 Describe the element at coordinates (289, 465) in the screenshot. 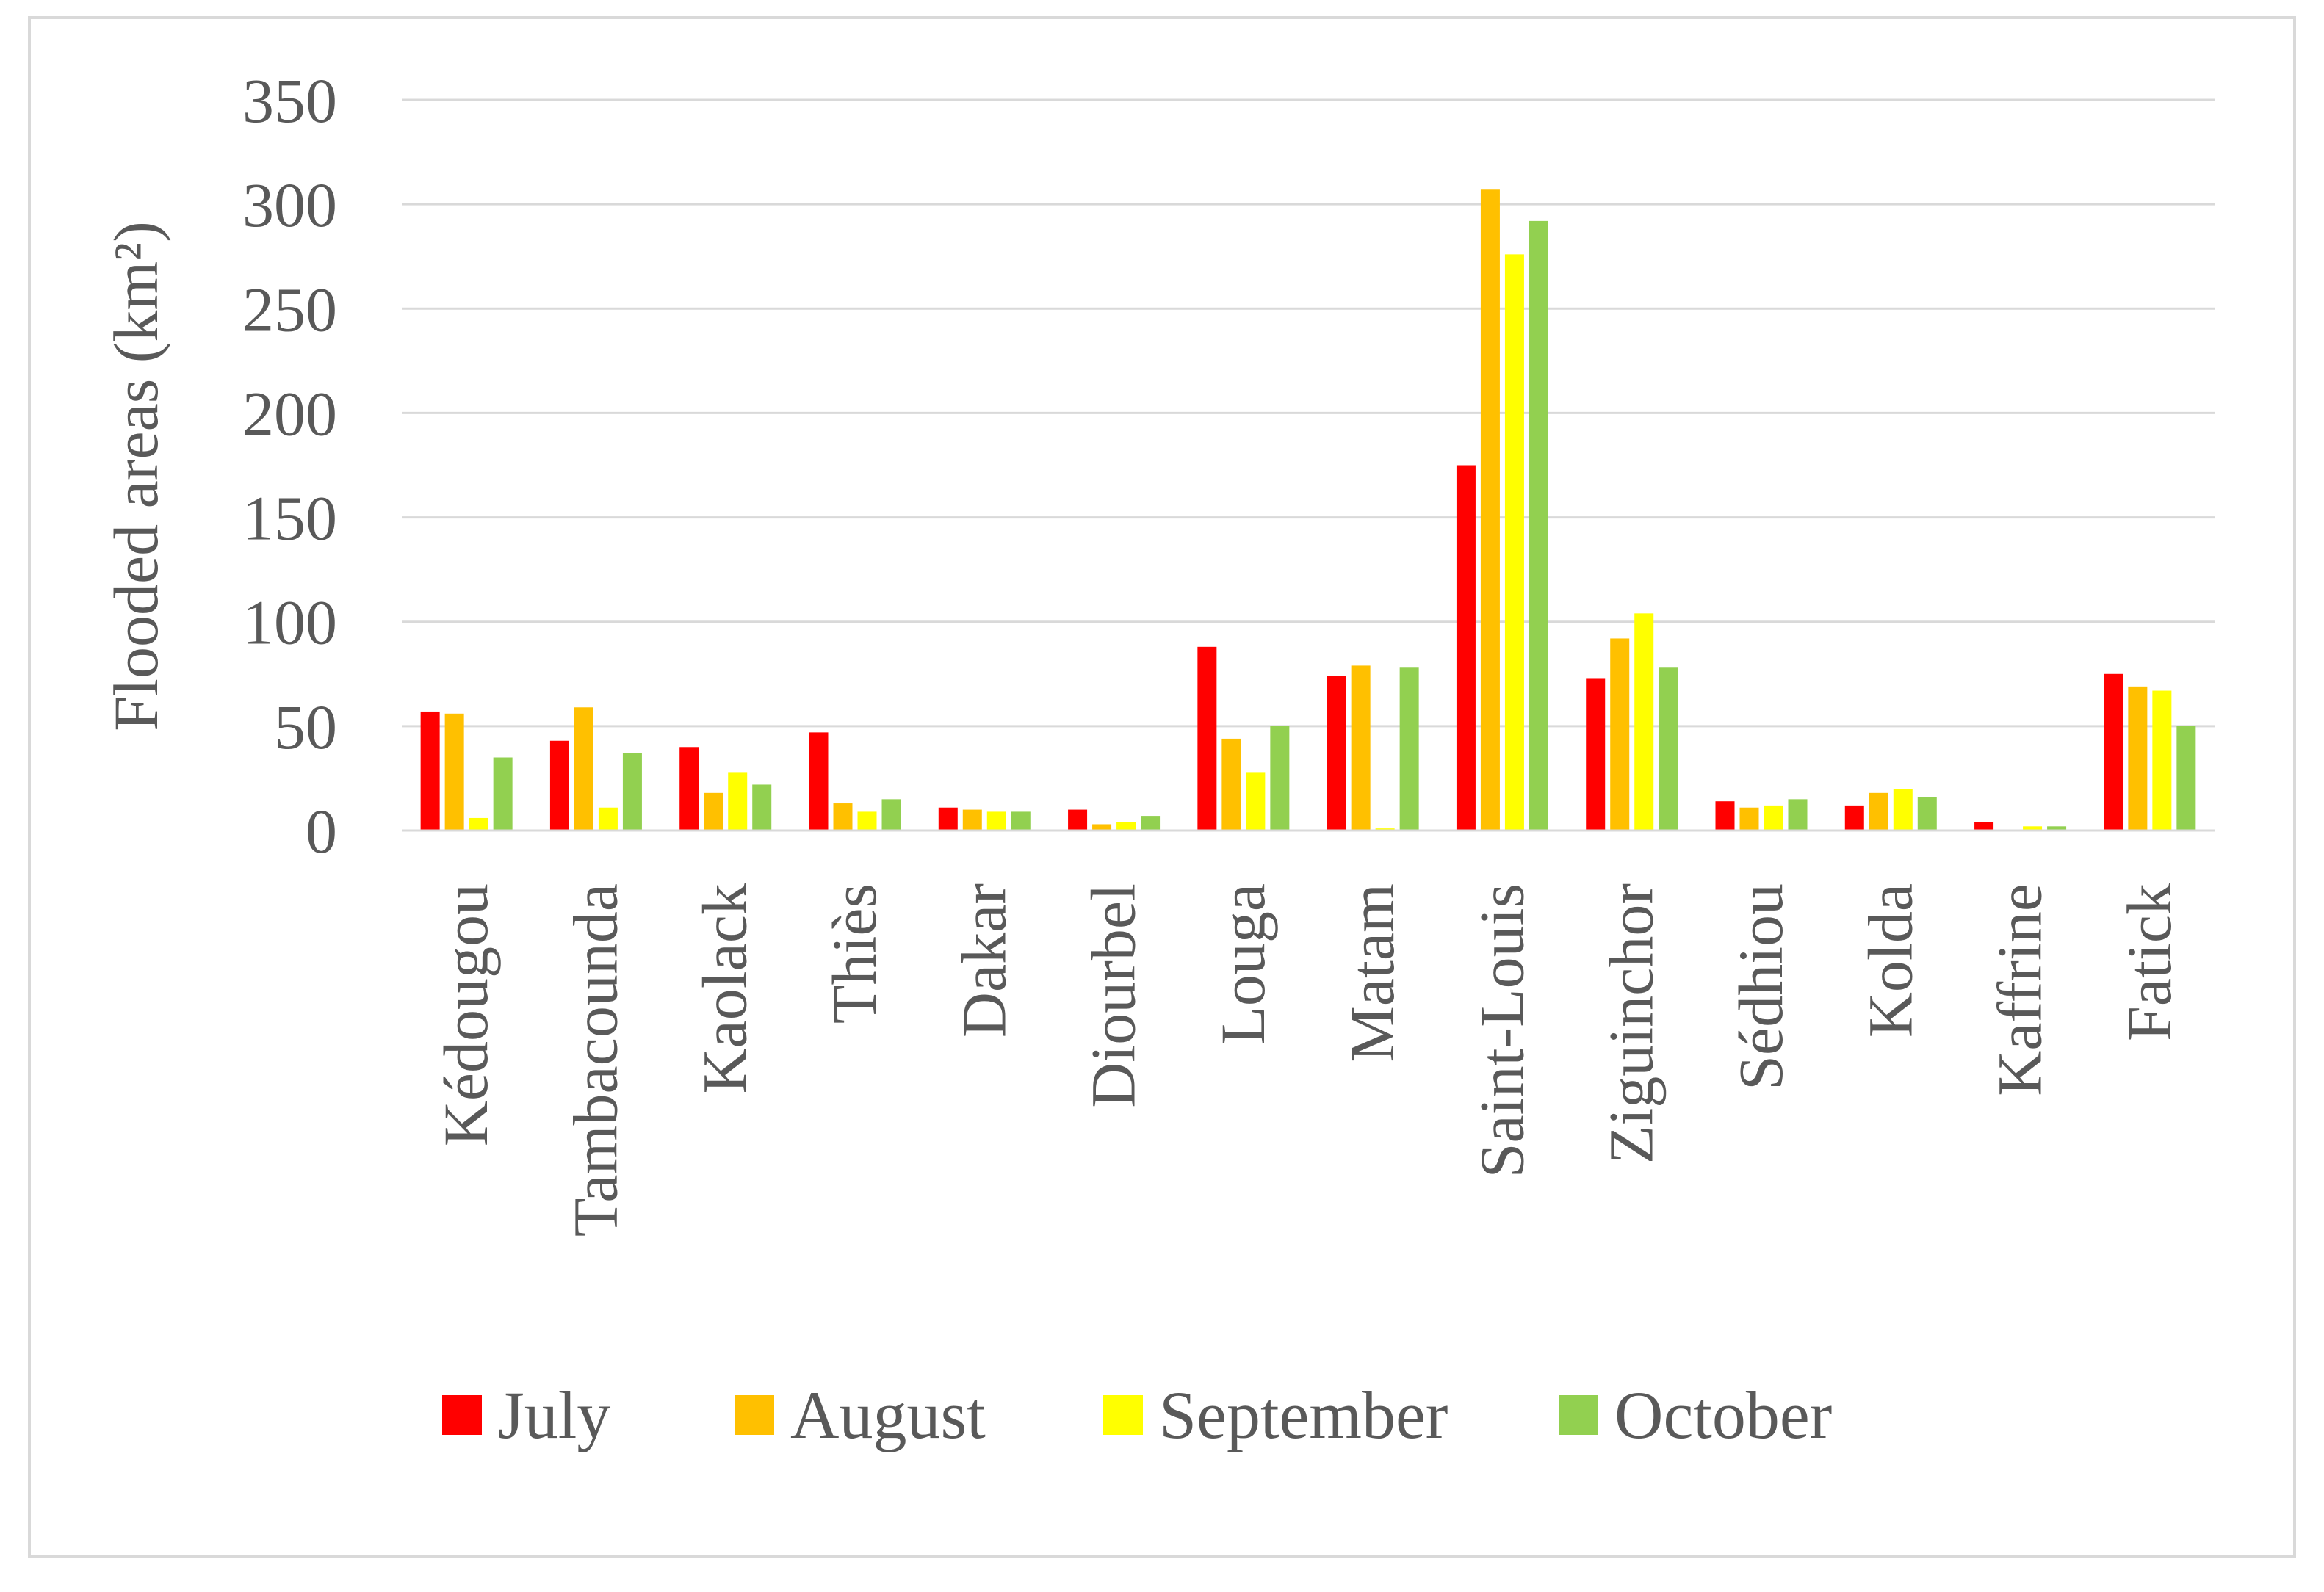

I see `y-axis-ticks: 0 50 100 150 200 250 300 350` at that location.